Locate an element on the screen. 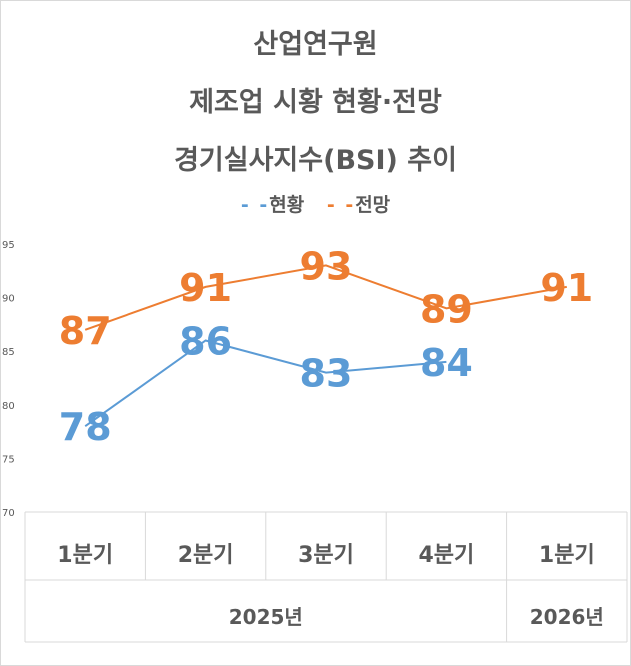 The width and height of the screenshot is (631, 666). chart-title-line-1: 산업연구원 is located at coordinates (315, 44).